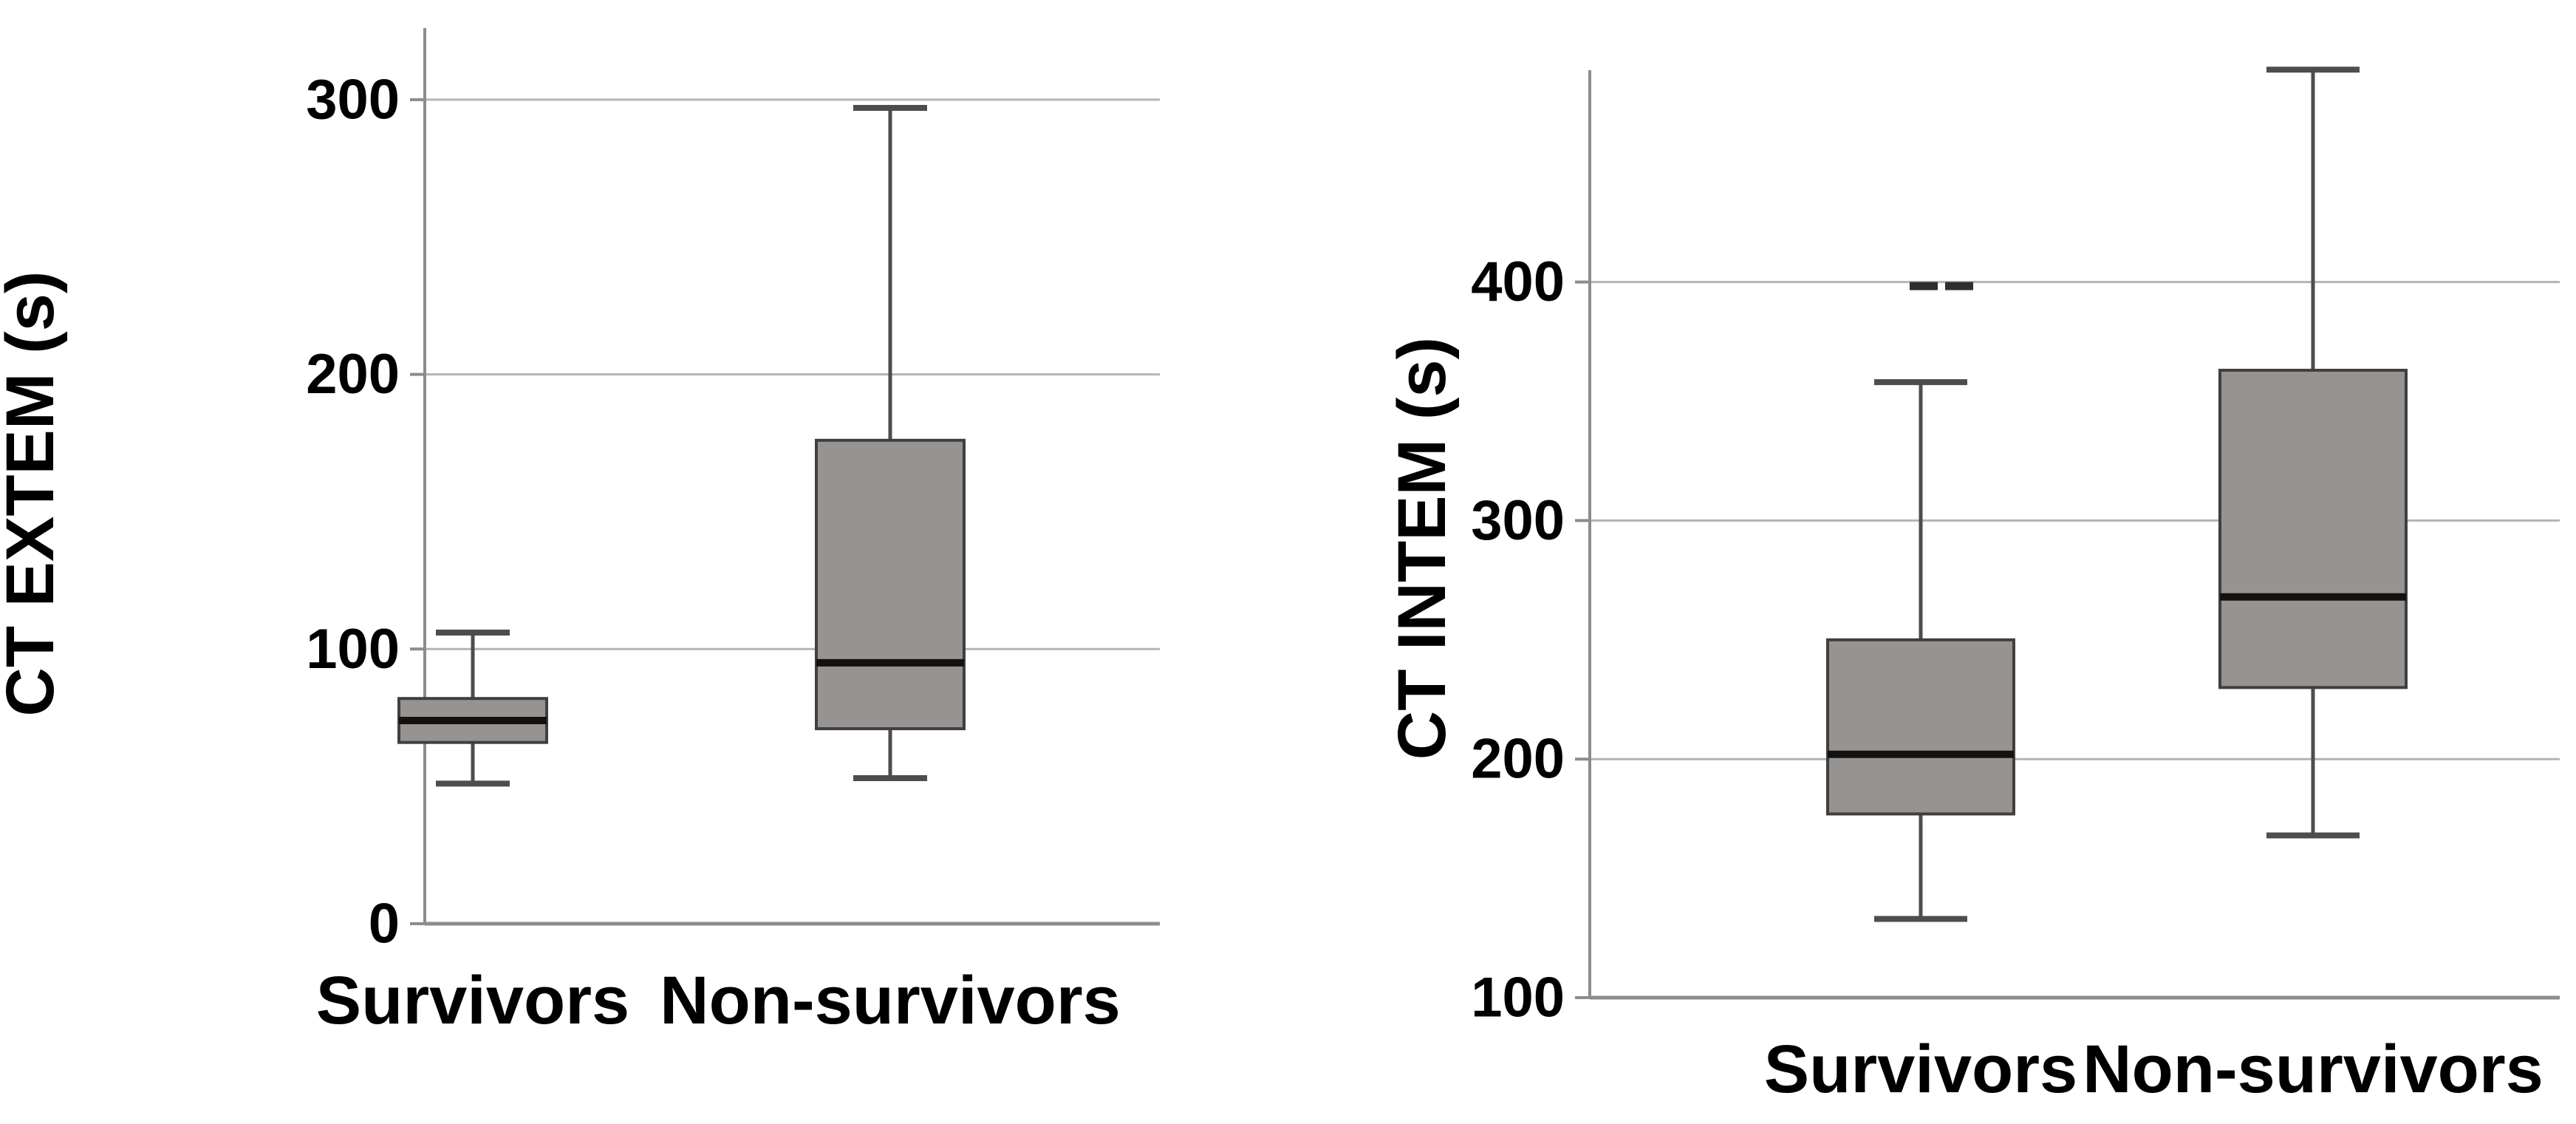 The height and width of the screenshot is (1124, 2576). I want to click on y-axis-title: CT INTEM (s), so click(1422, 548).